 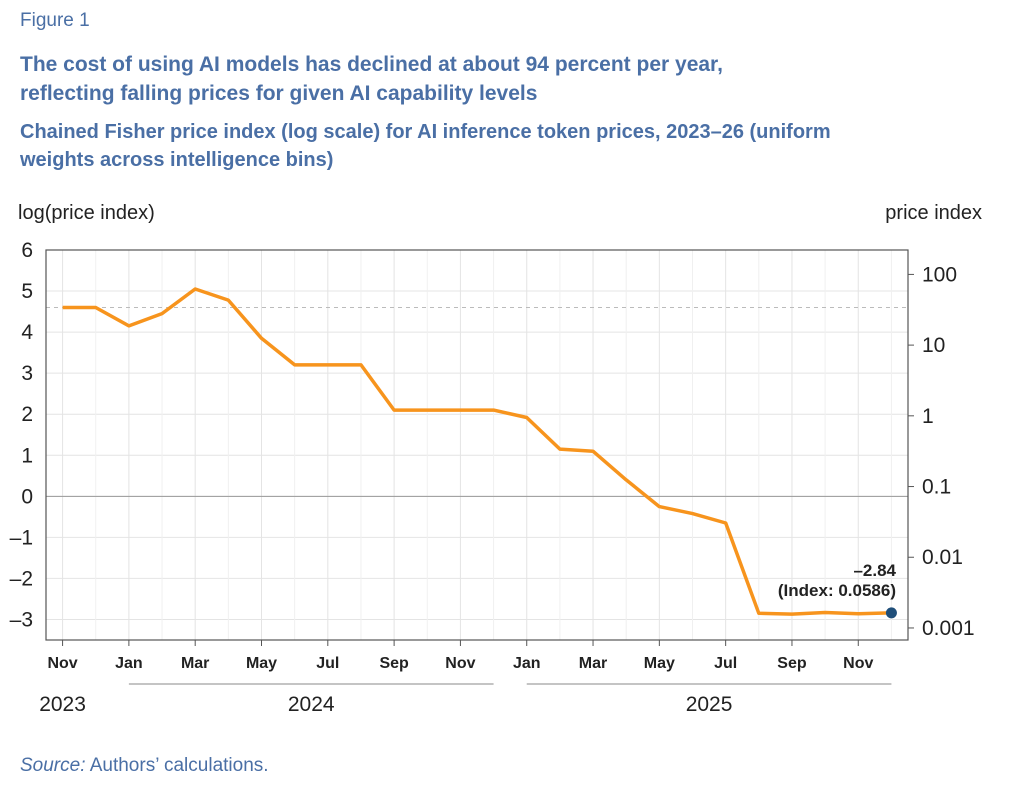 What do you see at coordinates (53, 765) in the screenshot?
I see `source-label: Source:` at bounding box center [53, 765].